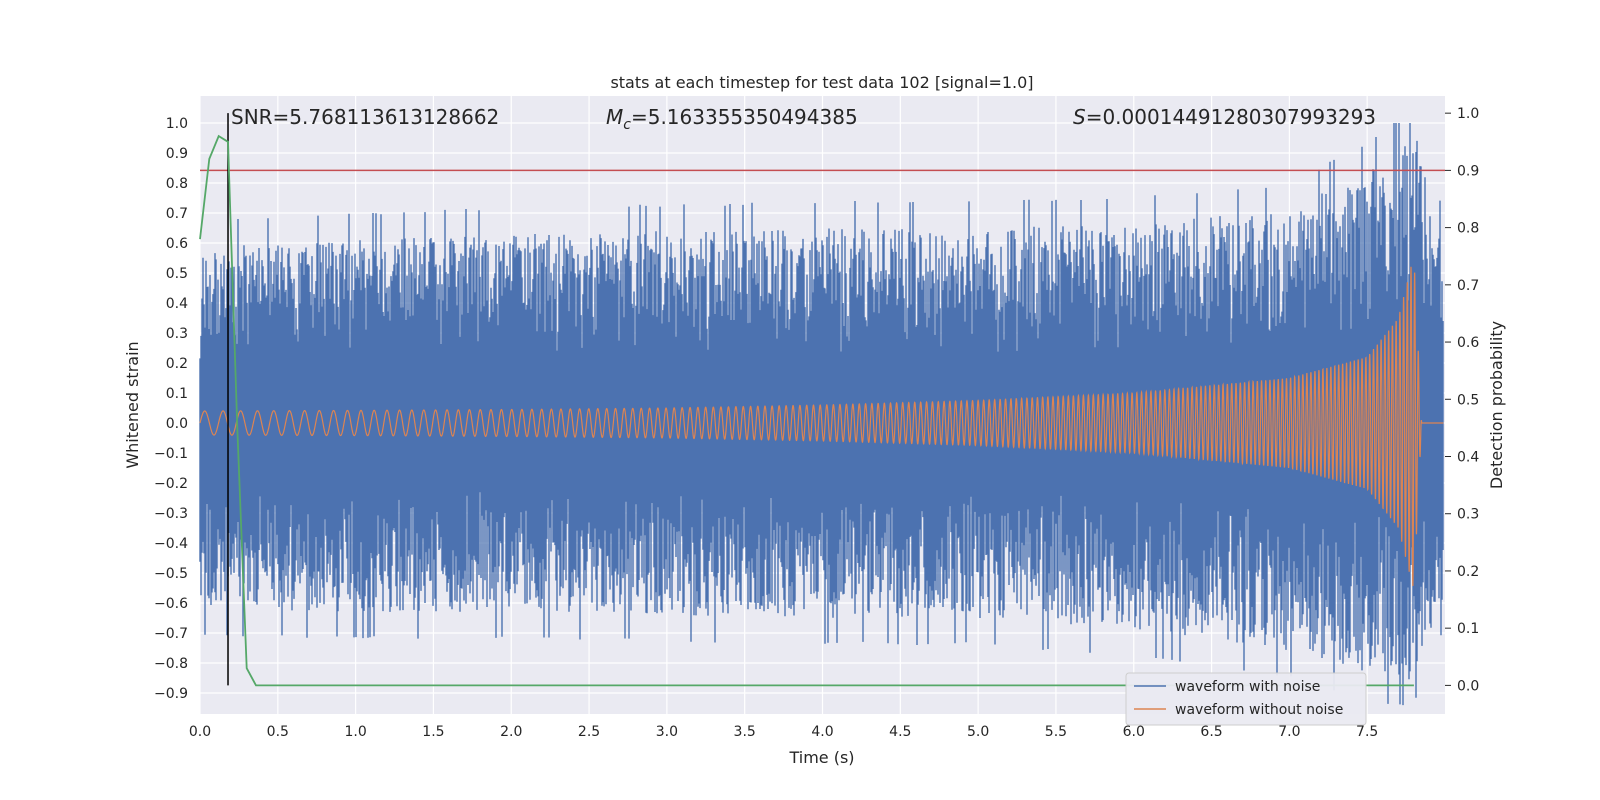  I want to click on y2-tick-label: 0.3, so click(1468, 515).